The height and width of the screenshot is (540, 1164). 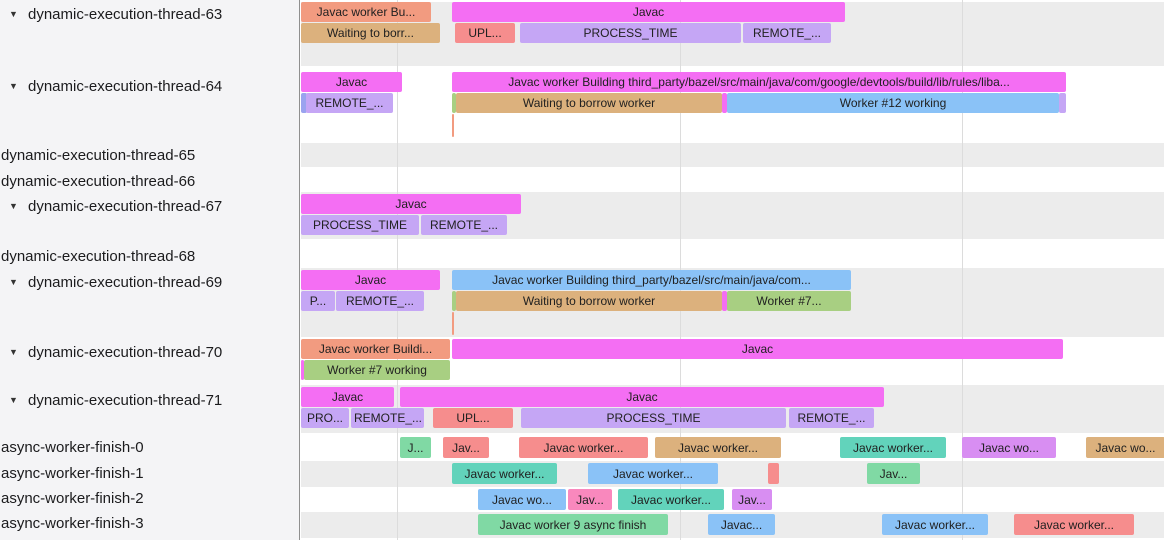 What do you see at coordinates (72, 498) in the screenshot?
I see `sidebar-item-async-worker-finish-2: async-worker-finish-2` at bounding box center [72, 498].